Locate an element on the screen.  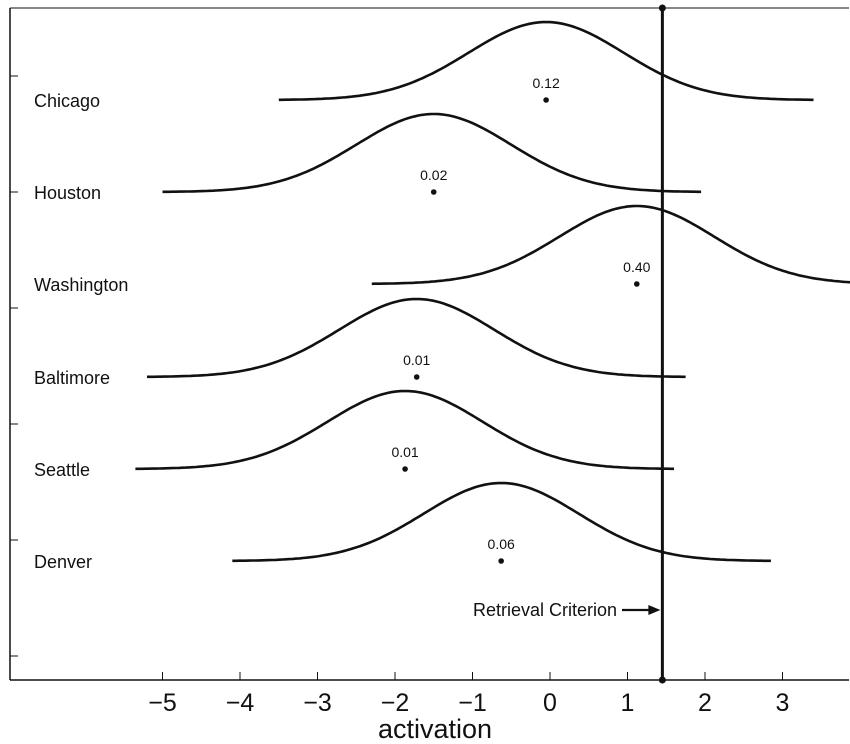
curve-denver is located at coordinates (501, 522).